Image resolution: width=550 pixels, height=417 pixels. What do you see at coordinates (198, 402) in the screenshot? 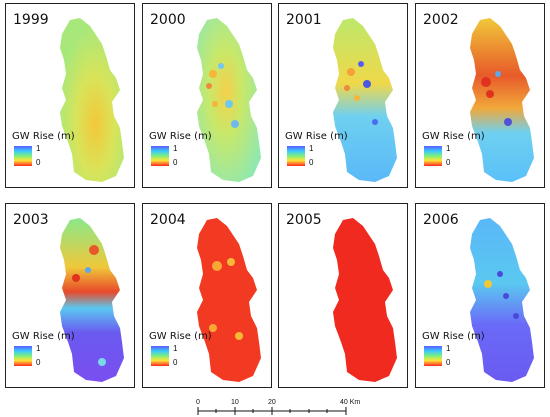
I see `scale-tick-0: 0` at bounding box center [198, 402].